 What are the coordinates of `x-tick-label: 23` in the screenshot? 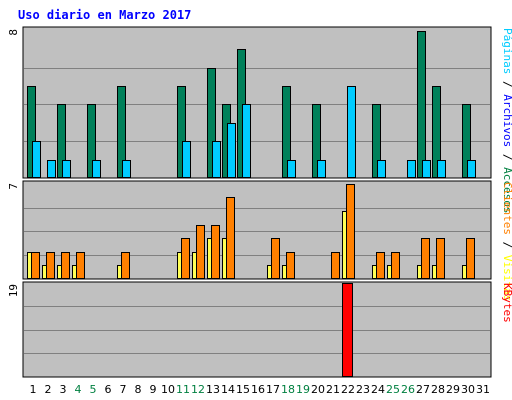 It's located at (363, 389).